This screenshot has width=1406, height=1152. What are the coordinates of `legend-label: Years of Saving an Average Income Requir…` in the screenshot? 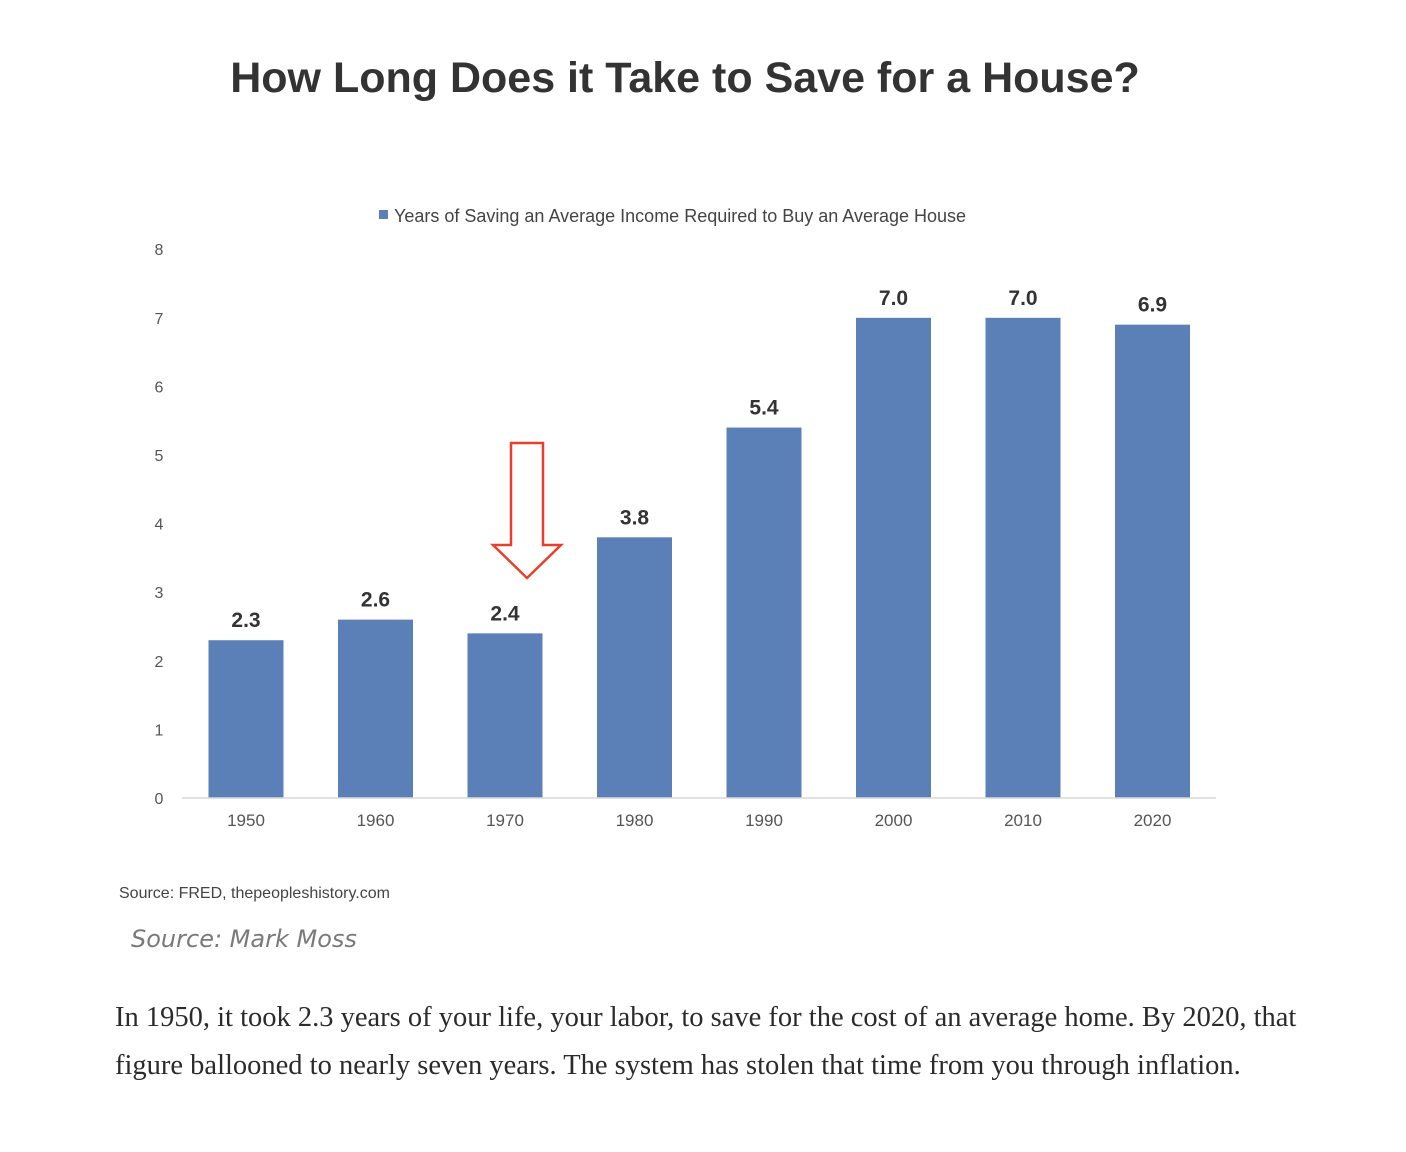 It's located at (680, 216).